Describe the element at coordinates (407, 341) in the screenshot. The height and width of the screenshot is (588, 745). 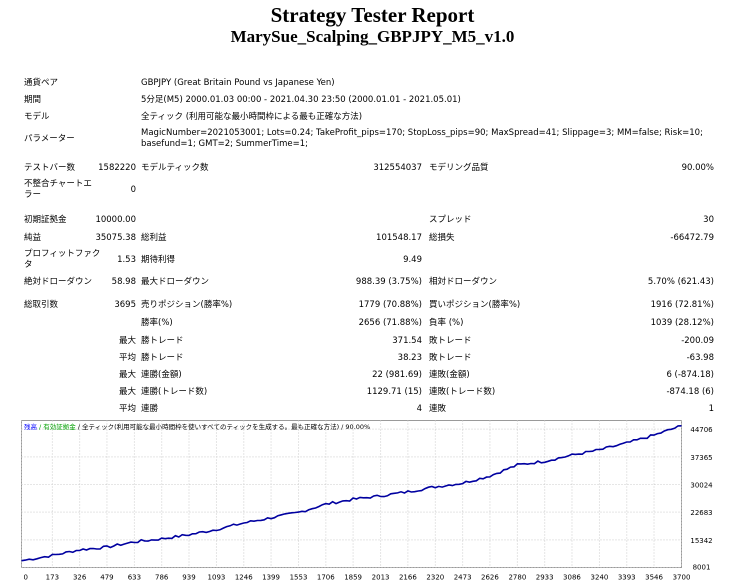
I see `largest-win-value: 371.54` at that location.